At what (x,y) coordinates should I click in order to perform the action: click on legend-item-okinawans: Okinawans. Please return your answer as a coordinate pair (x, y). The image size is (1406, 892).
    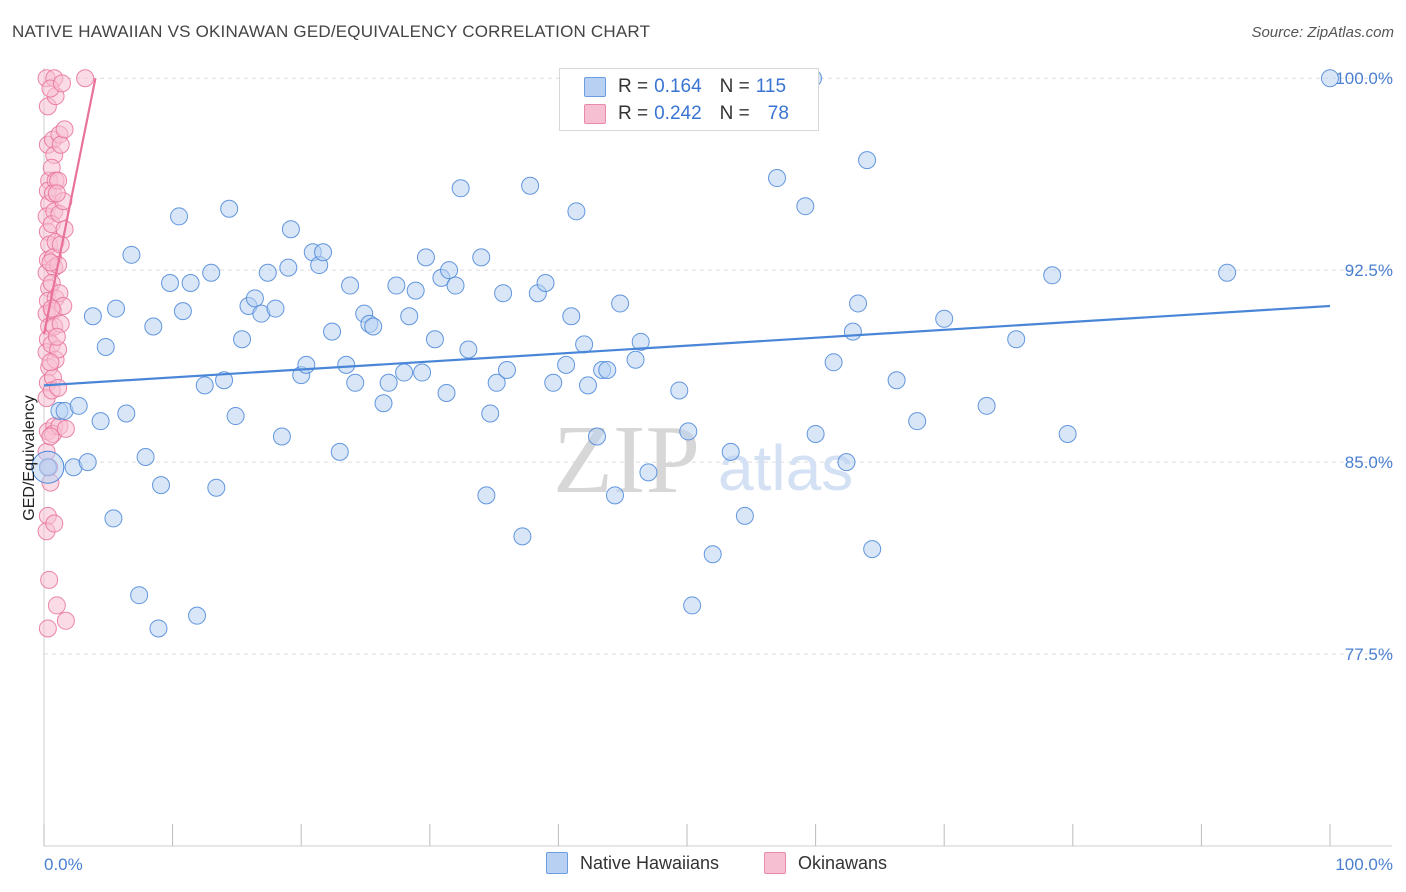
    Looking at the image, I should click on (825, 863).